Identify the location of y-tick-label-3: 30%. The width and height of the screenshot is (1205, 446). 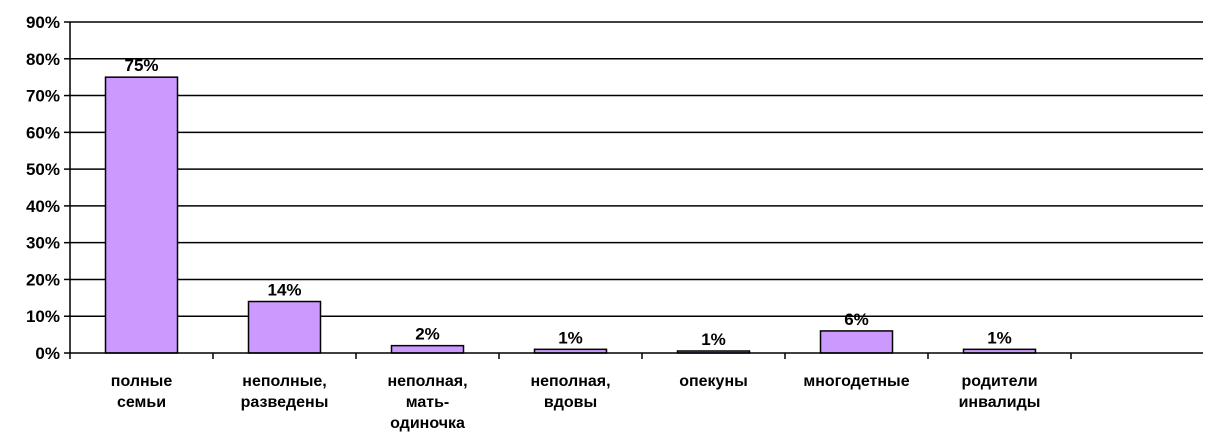
(43, 243).